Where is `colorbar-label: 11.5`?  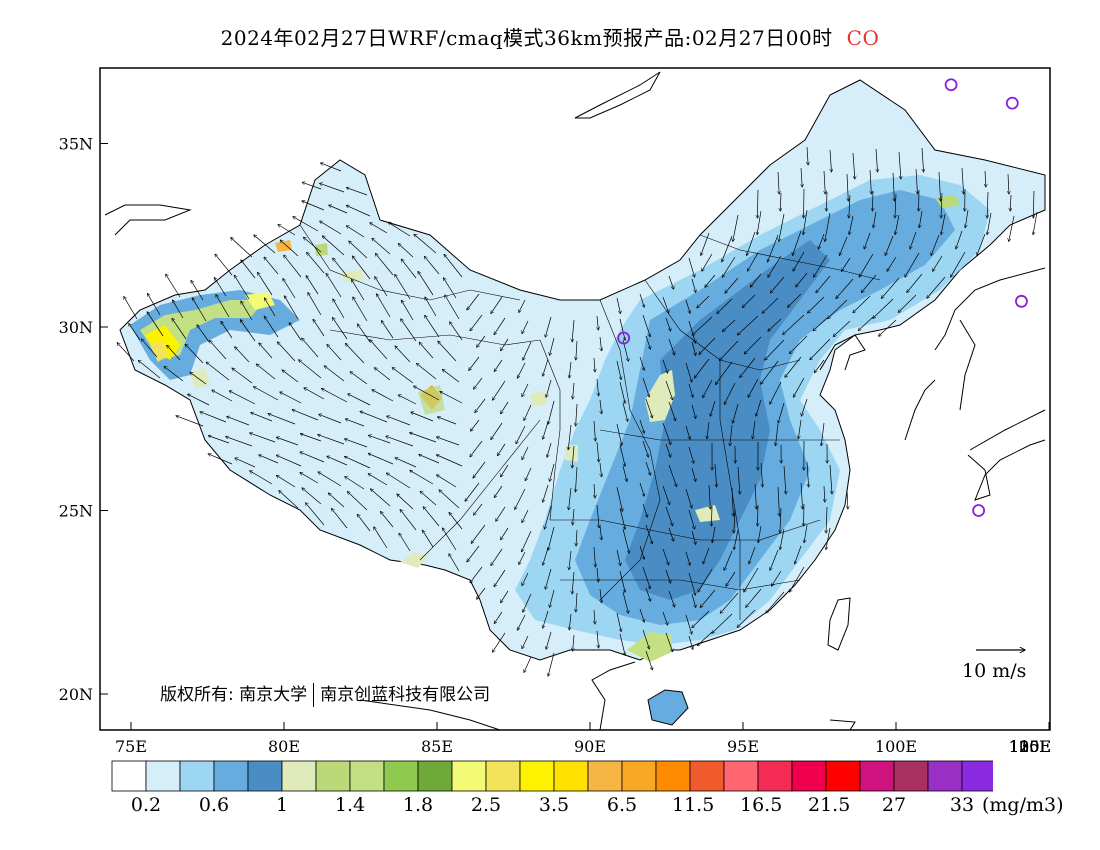
colorbar-label: 11.5 is located at coordinates (693, 805).